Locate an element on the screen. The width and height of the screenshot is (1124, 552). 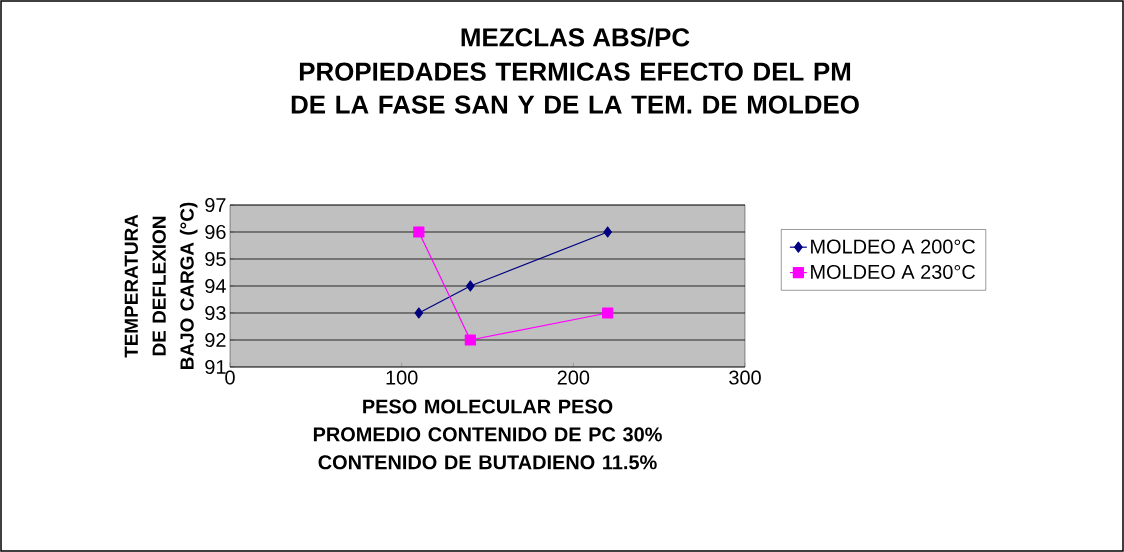
x-axis-title: PESO MOLECULAR PESO PROMEDIO CONTENIDO DE PC 30% CONTENIDO DE BUTADIENO 11.5% is located at coordinates (487, 434).